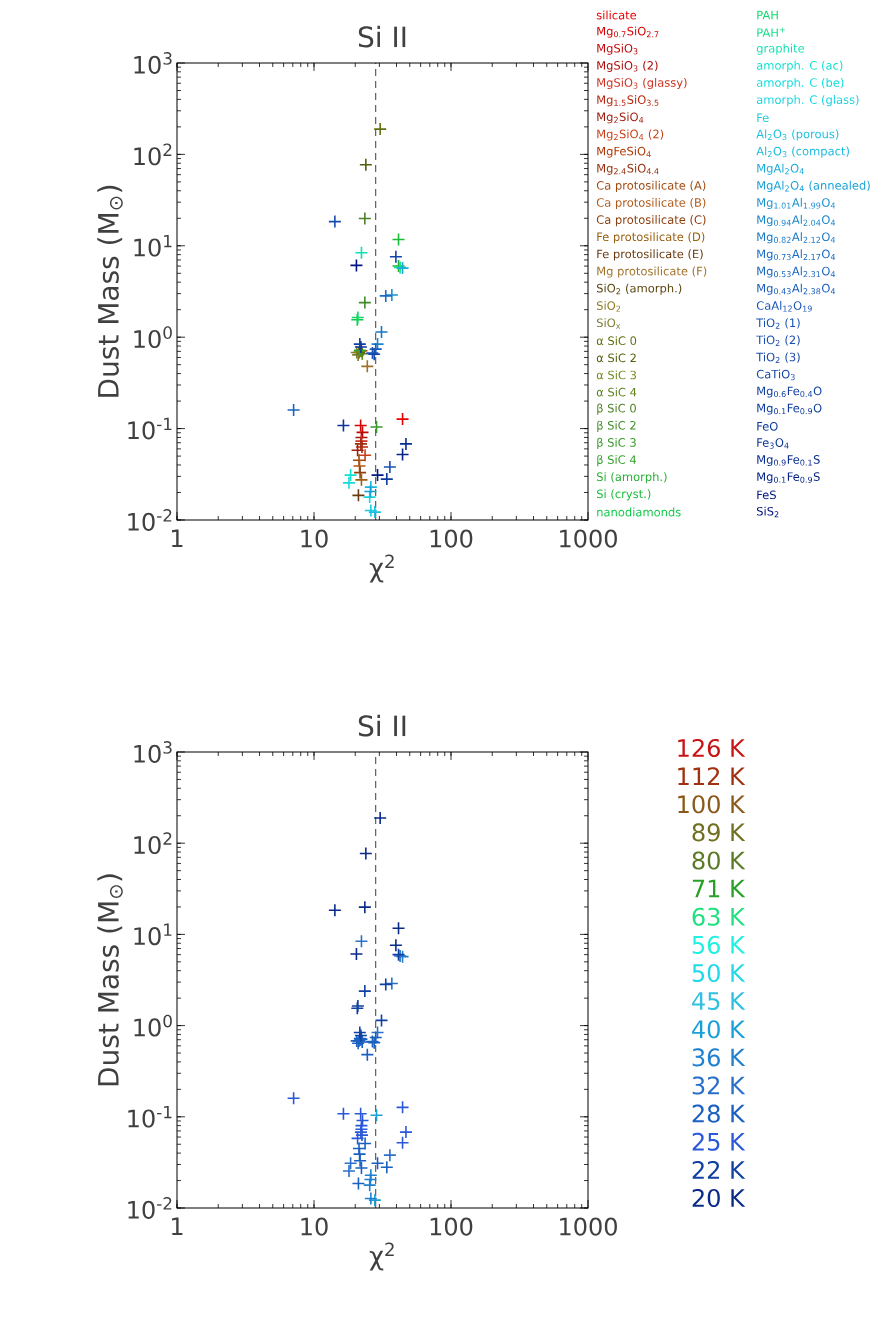 The height and width of the screenshot is (1330, 894). I want to click on text: Mg$_{0.82}$Al$_{2.12}$O$_{4}$, so click(796, 238).